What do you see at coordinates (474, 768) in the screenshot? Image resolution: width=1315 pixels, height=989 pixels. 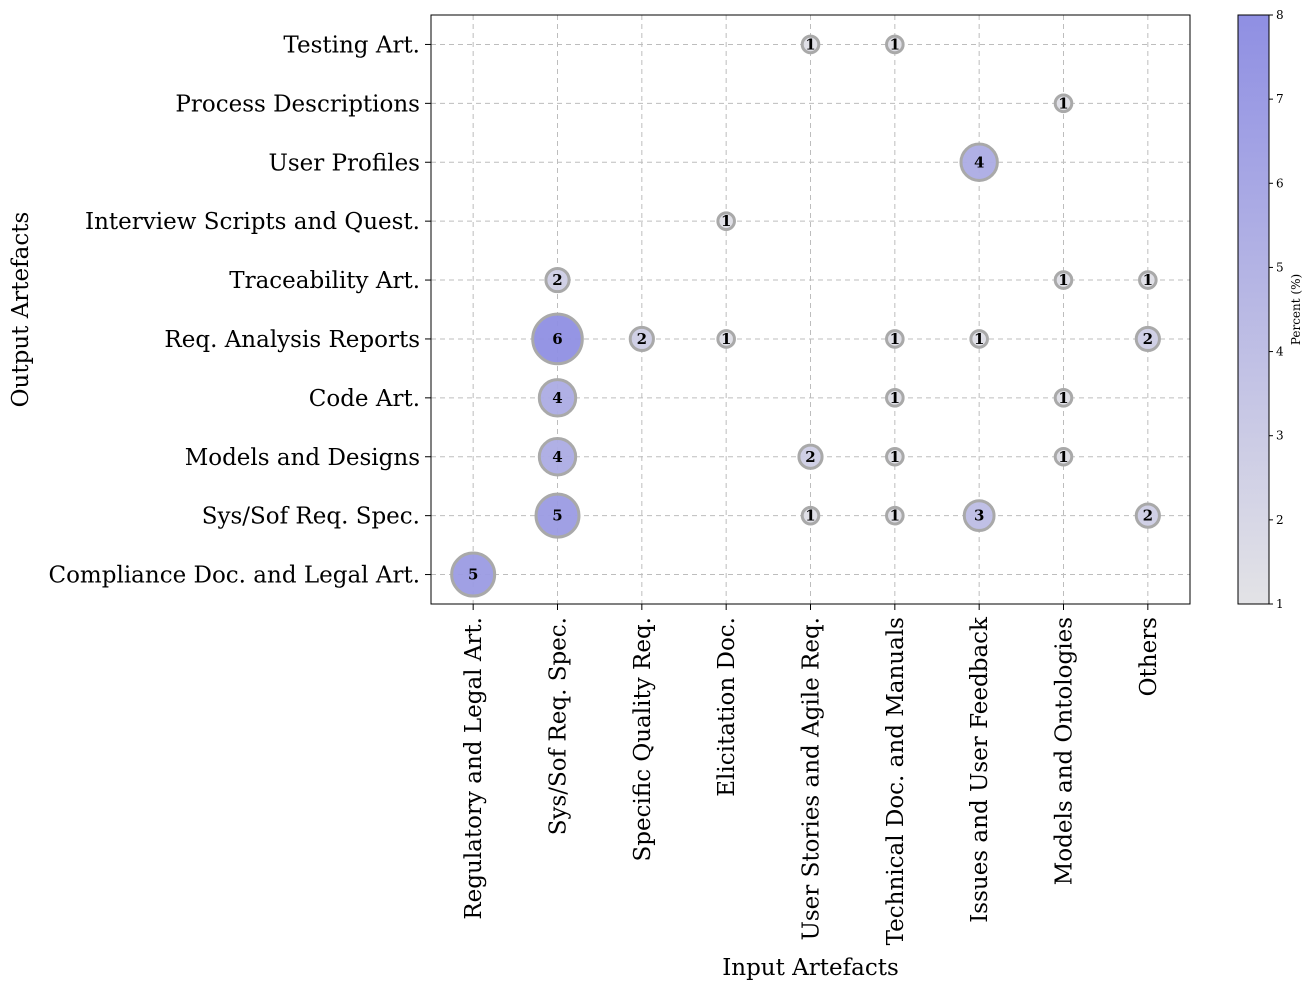 I see `x-tick-label: Regulatory and Legal Art.` at bounding box center [474, 768].